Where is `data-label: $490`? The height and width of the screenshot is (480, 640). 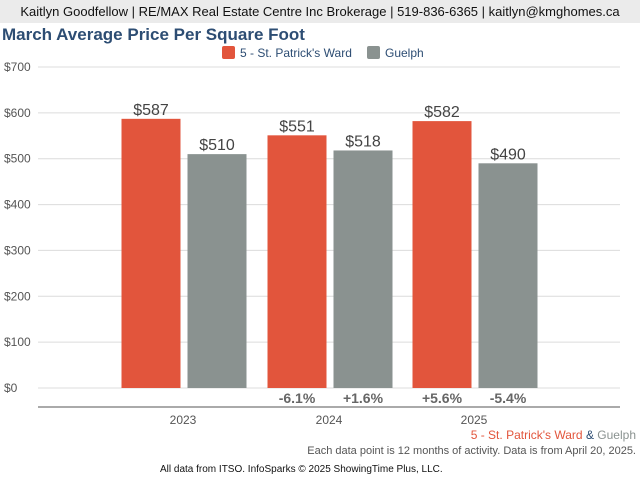
data-label: $490 is located at coordinates (508, 154).